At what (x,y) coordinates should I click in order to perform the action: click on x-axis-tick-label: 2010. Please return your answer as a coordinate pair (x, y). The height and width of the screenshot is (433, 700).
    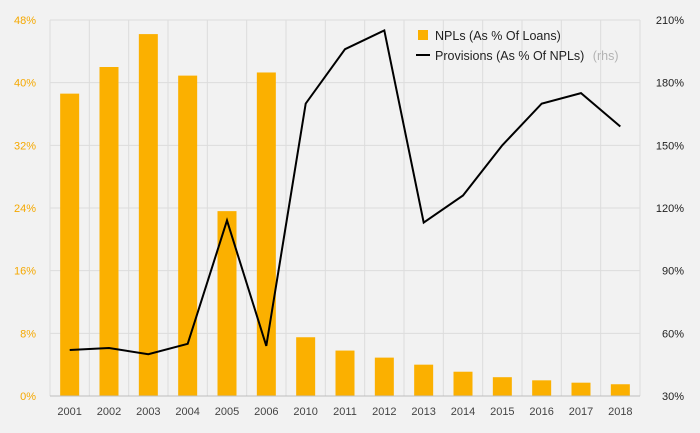
    Looking at the image, I should click on (305, 412).